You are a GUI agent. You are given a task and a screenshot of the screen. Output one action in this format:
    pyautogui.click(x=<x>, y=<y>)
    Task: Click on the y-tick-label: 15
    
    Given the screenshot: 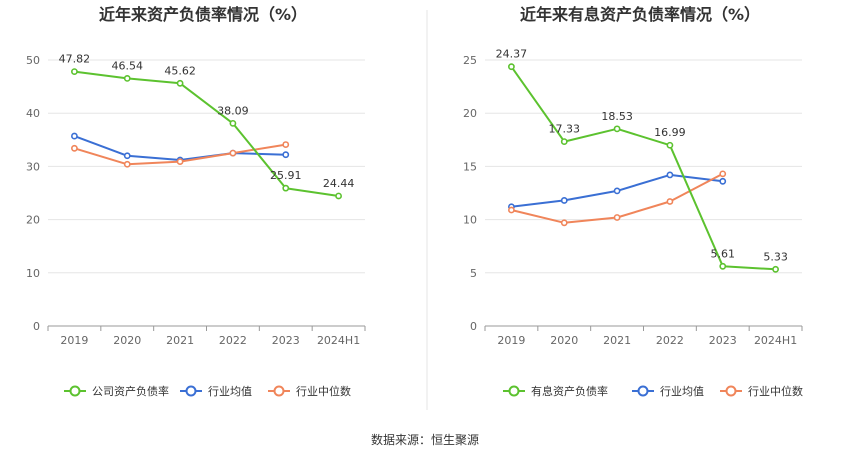 What is the action you would take?
    pyautogui.click(x=470, y=166)
    